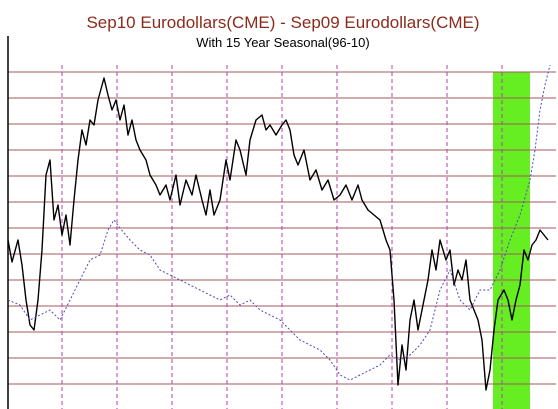  What do you see at coordinates (511, 240) in the screenshot?
I see `seasonal-highlight` at bounding box center [511, 240].